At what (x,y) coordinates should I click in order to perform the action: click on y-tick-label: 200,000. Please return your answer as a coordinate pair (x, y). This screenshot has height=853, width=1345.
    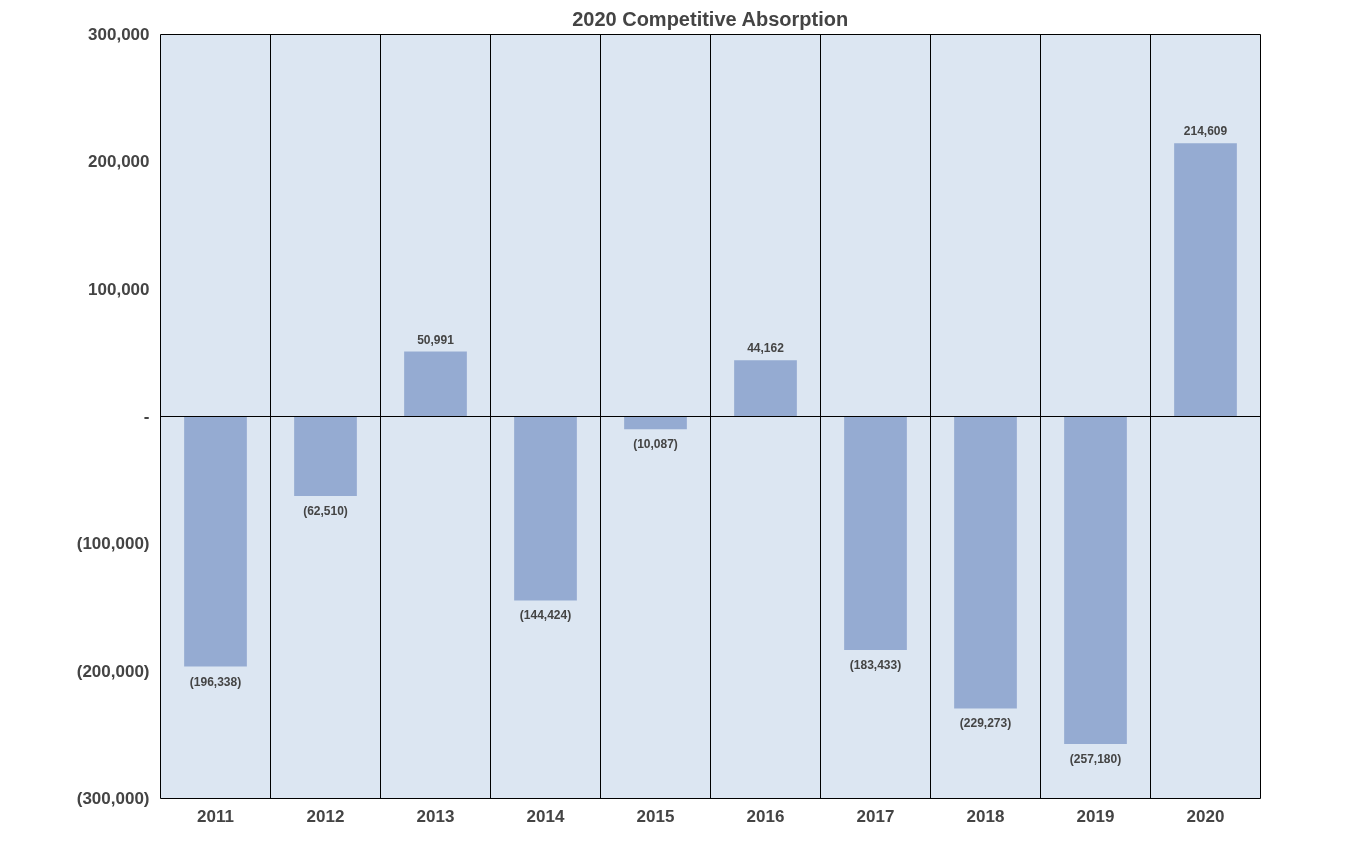
    Looking at the image, I should click on (119, 162).